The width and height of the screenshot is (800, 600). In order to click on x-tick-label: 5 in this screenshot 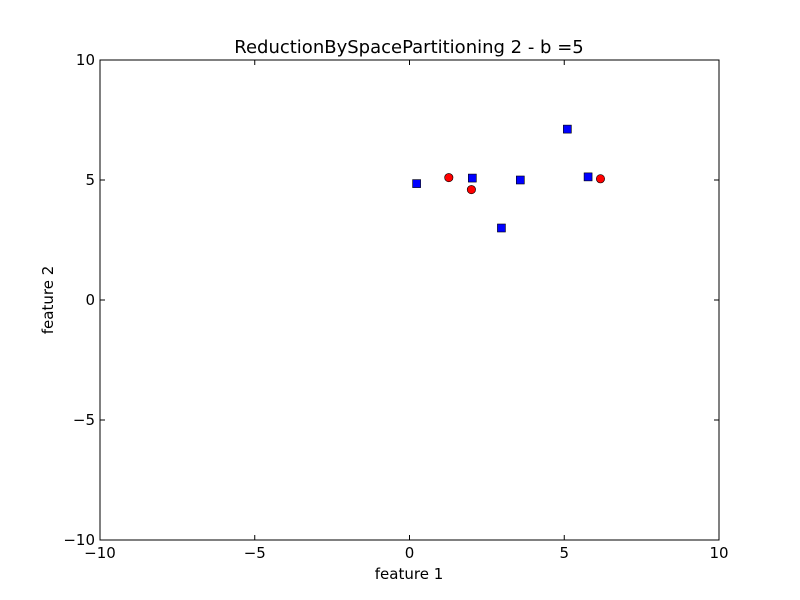, I will do `click(564, 553)`.